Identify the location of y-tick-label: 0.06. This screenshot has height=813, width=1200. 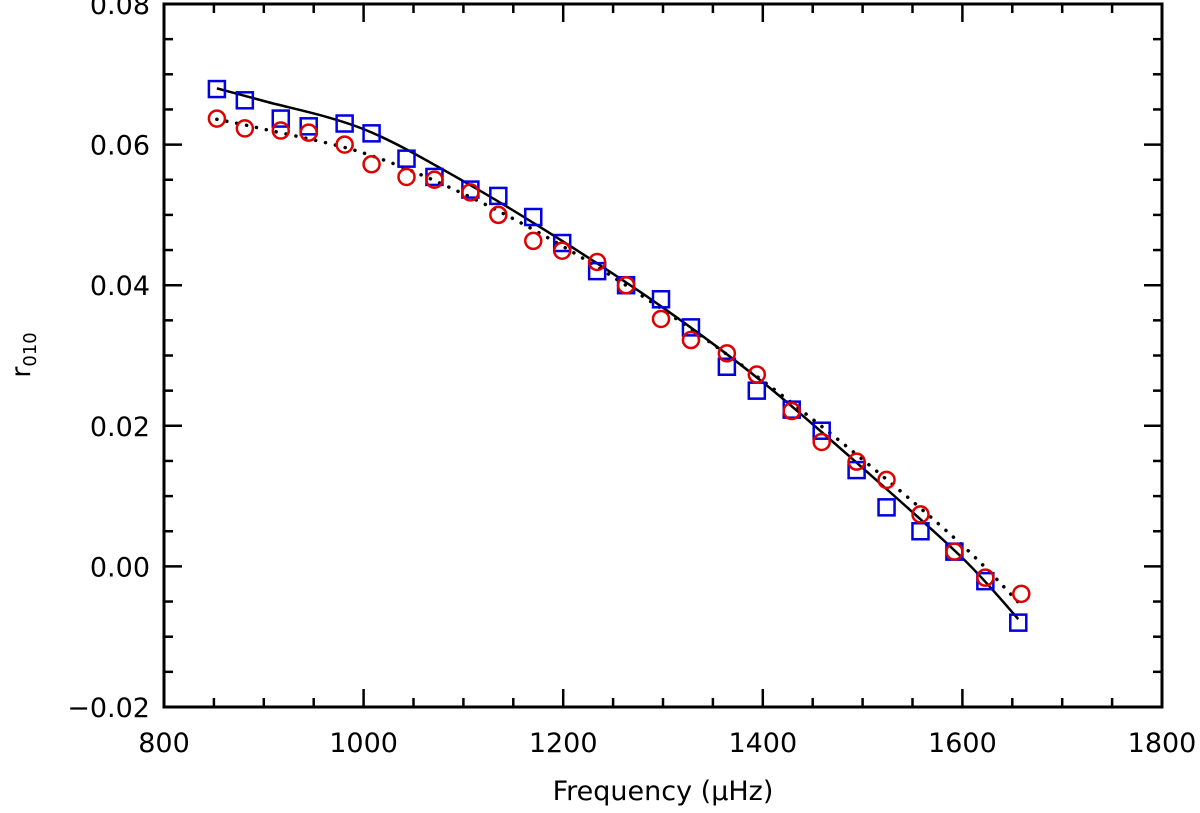
(120, 146).